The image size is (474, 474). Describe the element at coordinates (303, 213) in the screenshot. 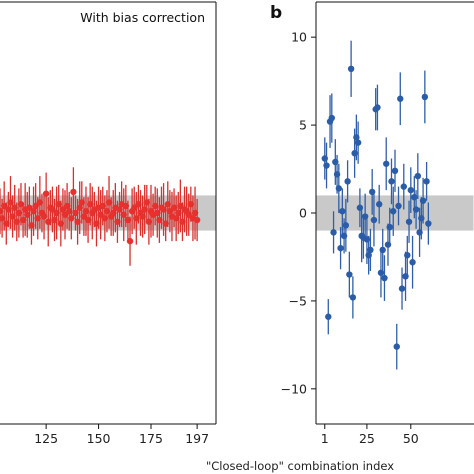

I see `panel-b-y-tick-label: 0` at that location.